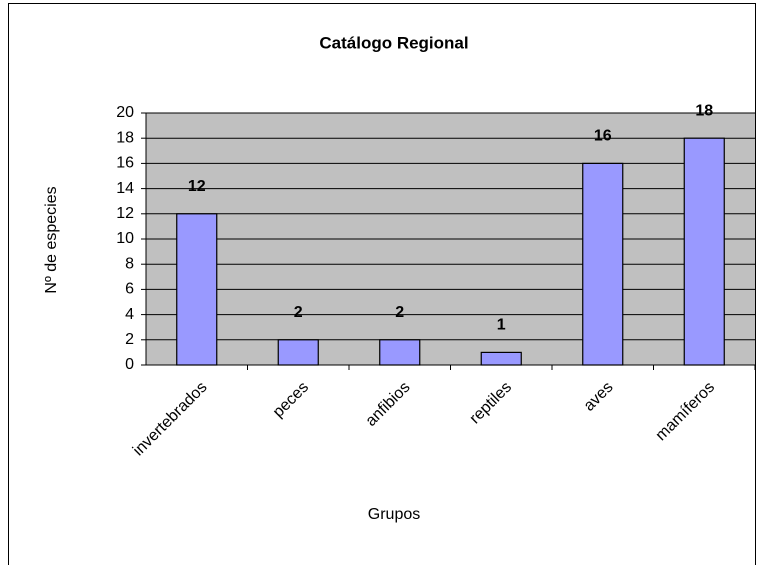 The width and height of the screenshot is (764, 565). Describe the element at coordinates (599, 397) in the screenshot. I see `x-tick-label: aves` at that location.